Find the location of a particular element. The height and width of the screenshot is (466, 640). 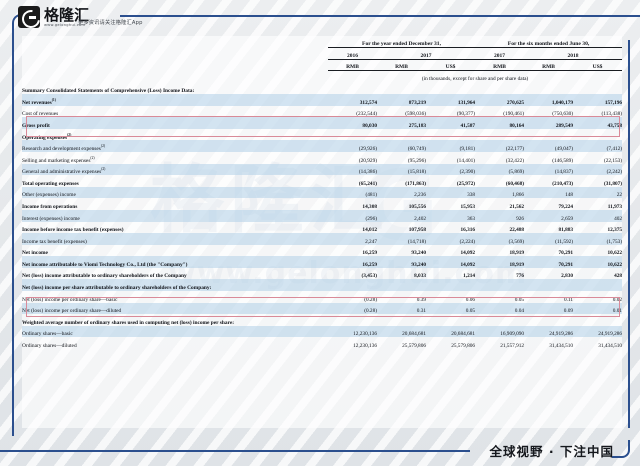

gelonghui-g-logo-icon is located at coordinates (29, 17).